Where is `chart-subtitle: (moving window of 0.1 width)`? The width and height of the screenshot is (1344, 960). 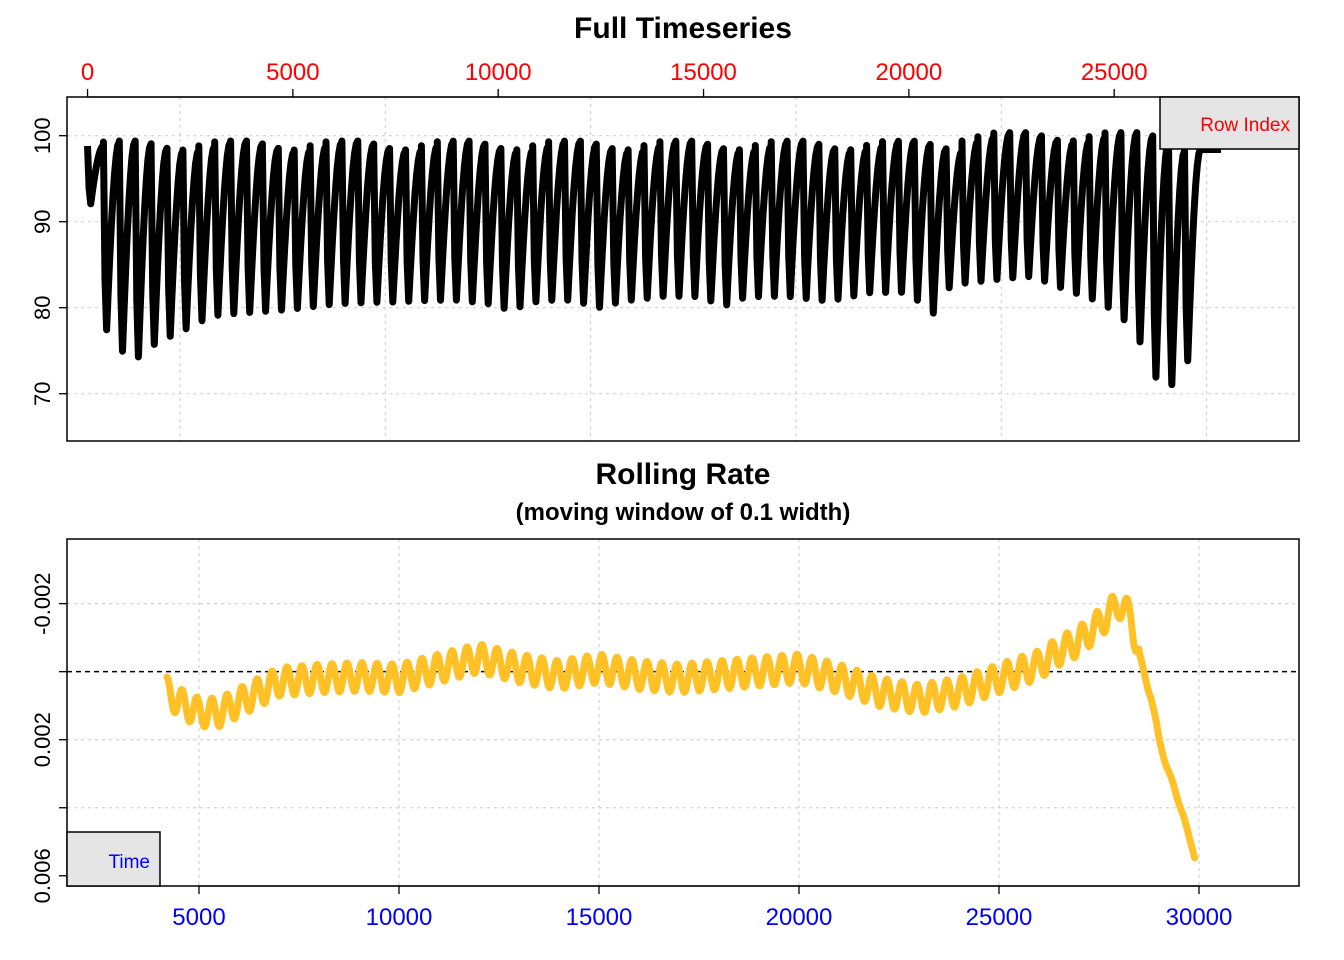 chart-subtitle: (moving window of 0.1 width) is located at coordinates (683, 512).